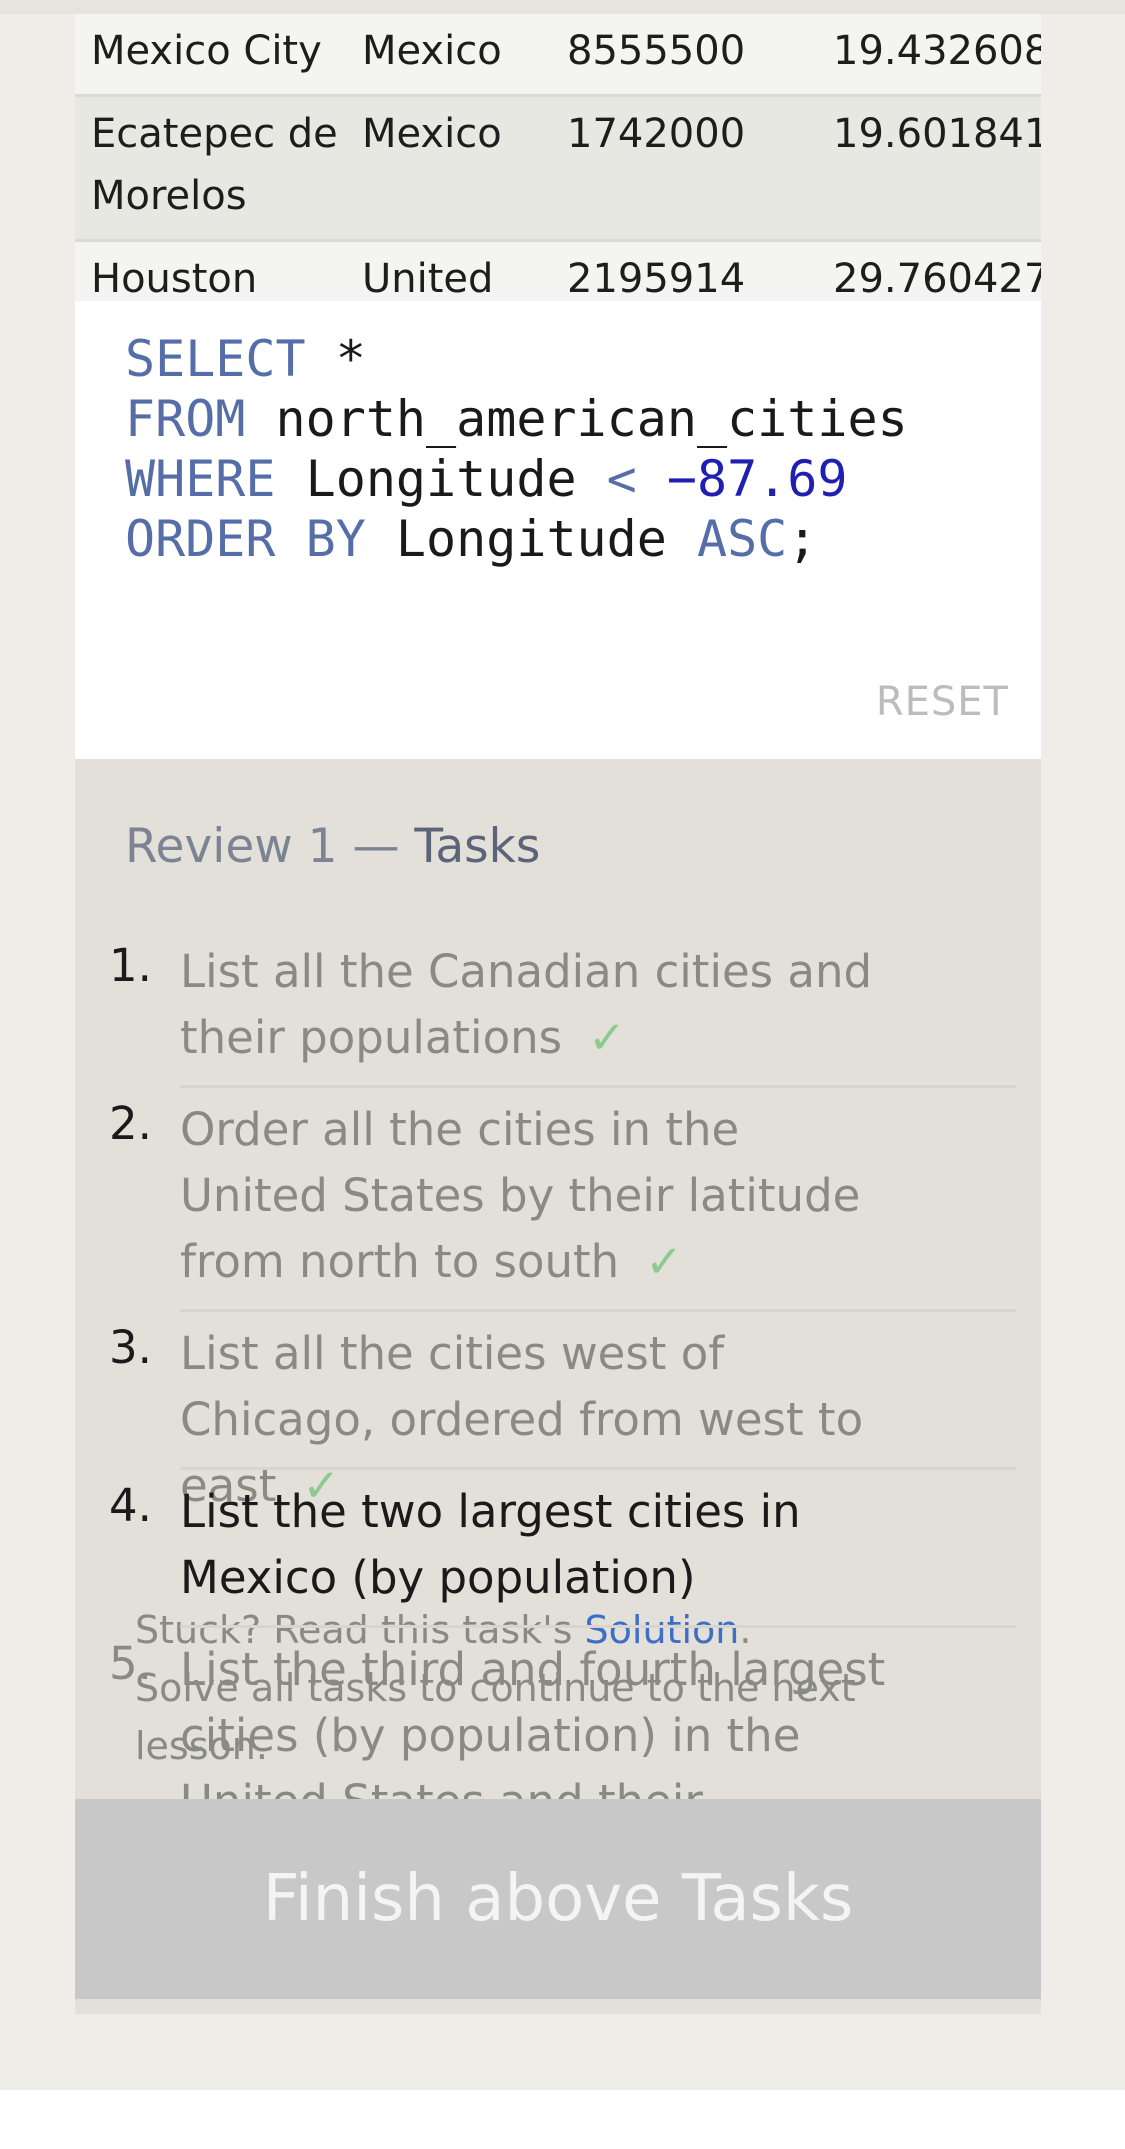  What do you see at coordinates (576, 419) in the screenshot?
I see `sql-text: north_american_cities` at bounding box center [576, 419].